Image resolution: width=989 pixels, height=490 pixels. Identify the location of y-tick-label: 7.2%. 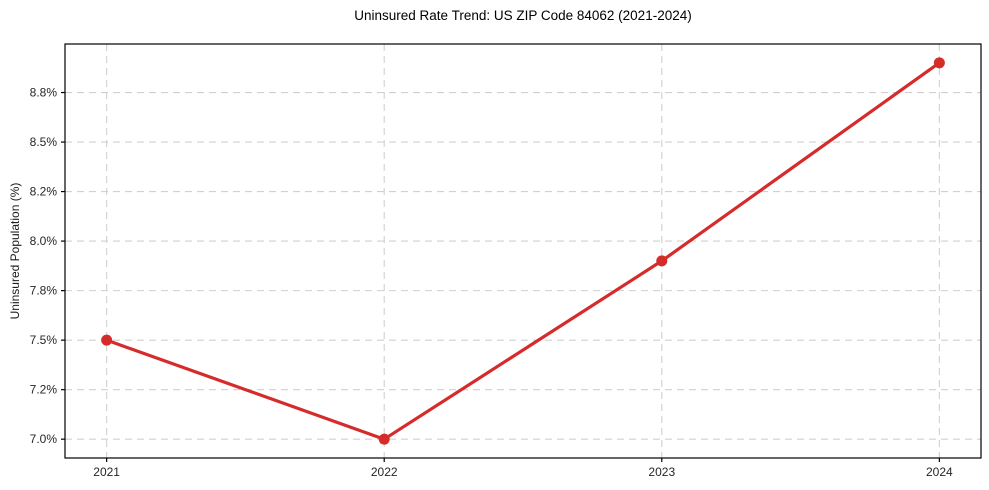
(44, 390).